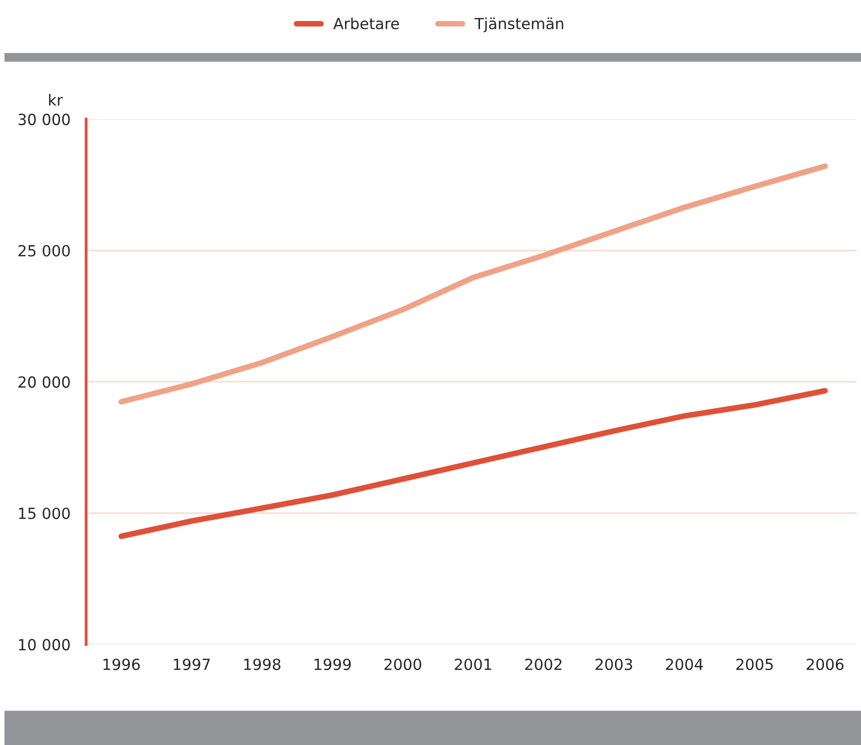 The image size is (861, 745). I want to click on x-tick-label: 2002, so click(543, 664).